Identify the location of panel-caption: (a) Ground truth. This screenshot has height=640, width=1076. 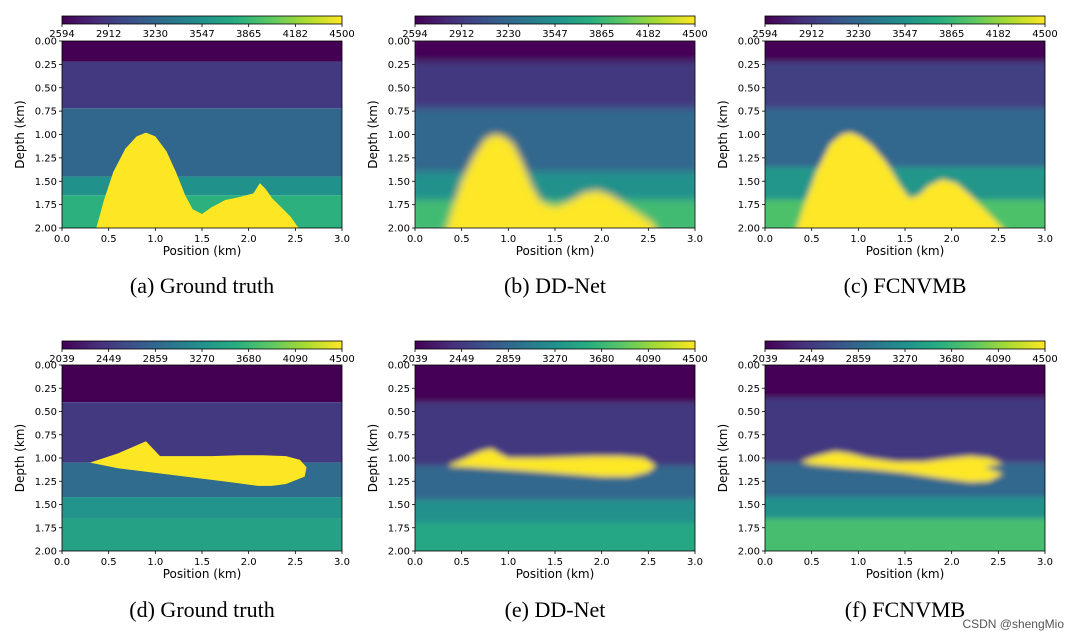
(202, 285).